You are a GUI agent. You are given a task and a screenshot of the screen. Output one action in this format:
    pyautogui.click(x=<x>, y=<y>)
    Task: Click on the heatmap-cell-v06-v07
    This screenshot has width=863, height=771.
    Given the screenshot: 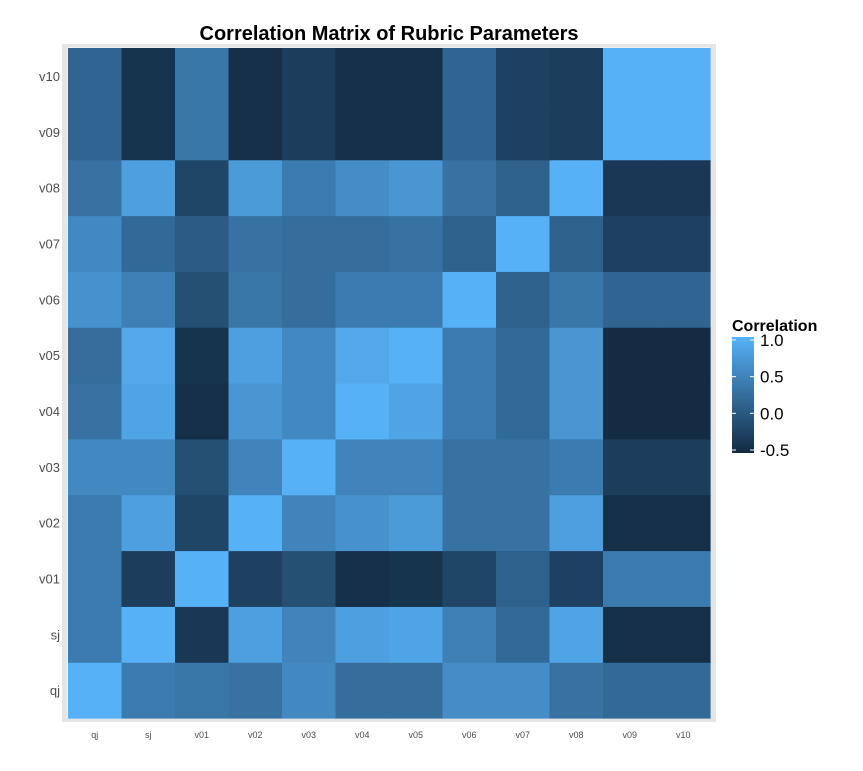 What is the action you would take?
    pyautogui.click(x=523, y=299)
    